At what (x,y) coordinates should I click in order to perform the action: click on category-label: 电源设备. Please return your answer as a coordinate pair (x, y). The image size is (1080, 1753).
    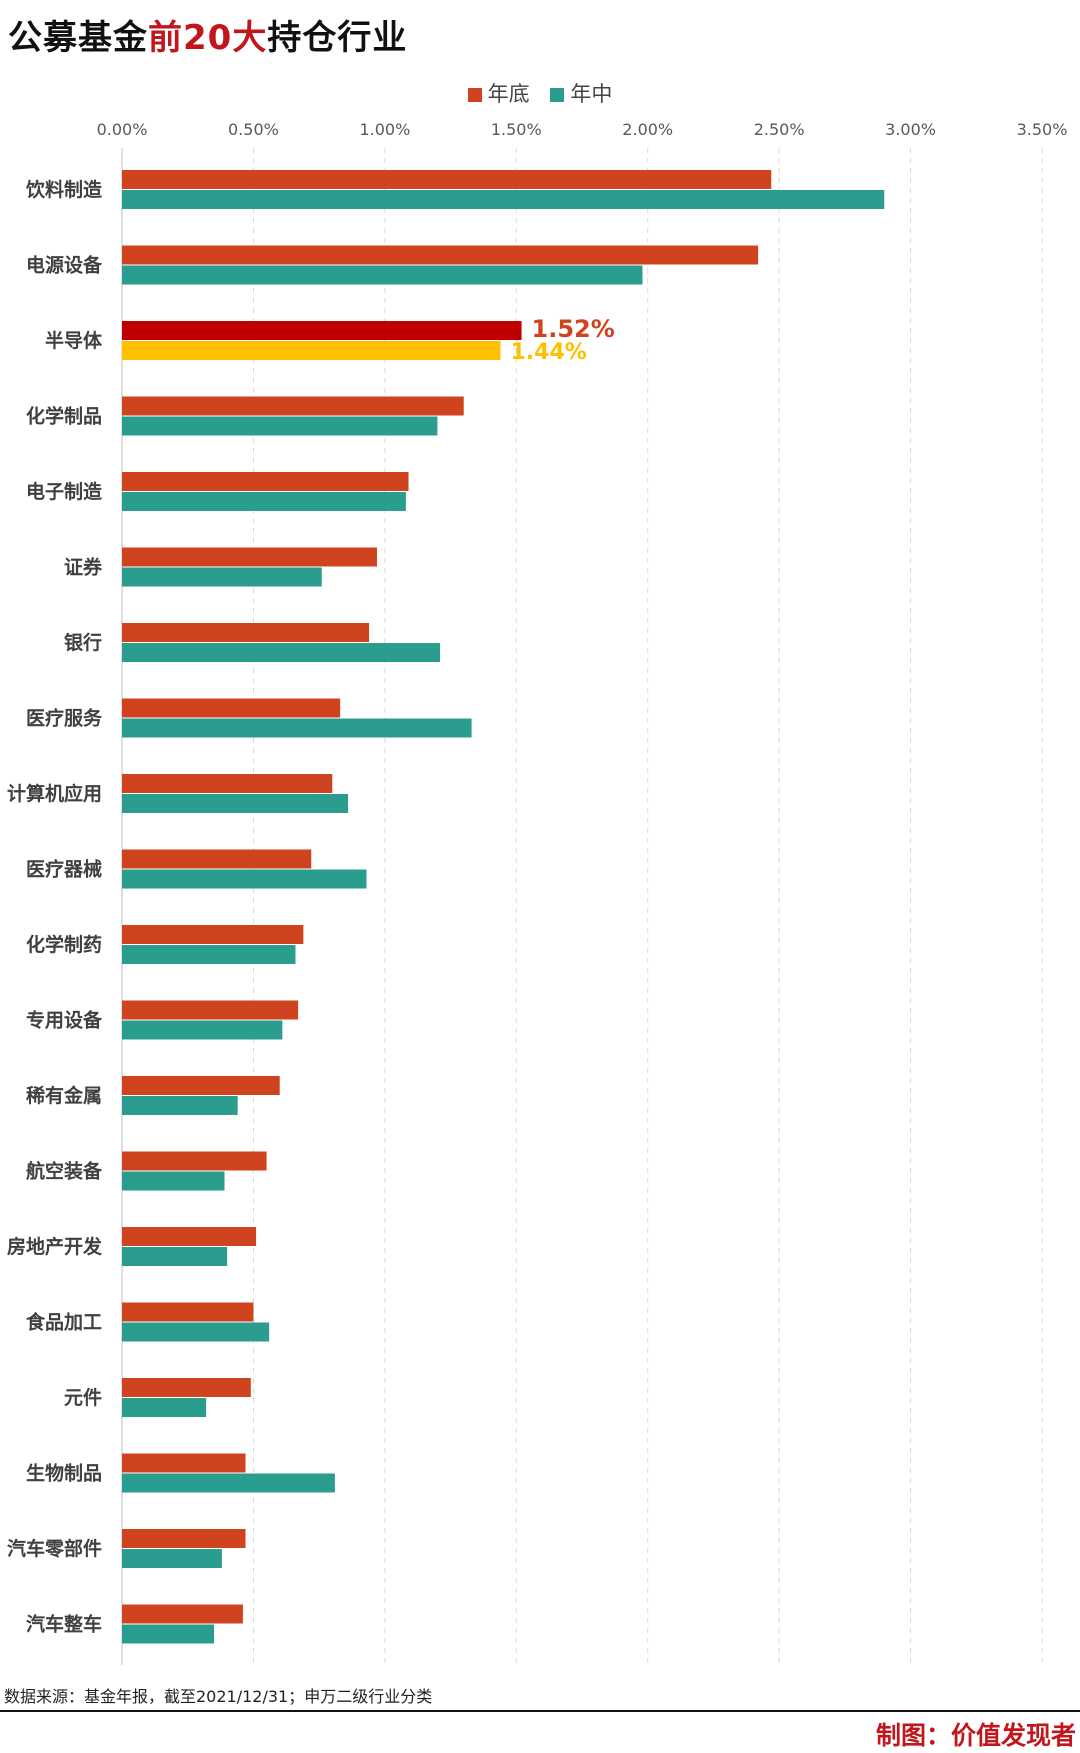
    Looking at the image, I should click on (64, 265).